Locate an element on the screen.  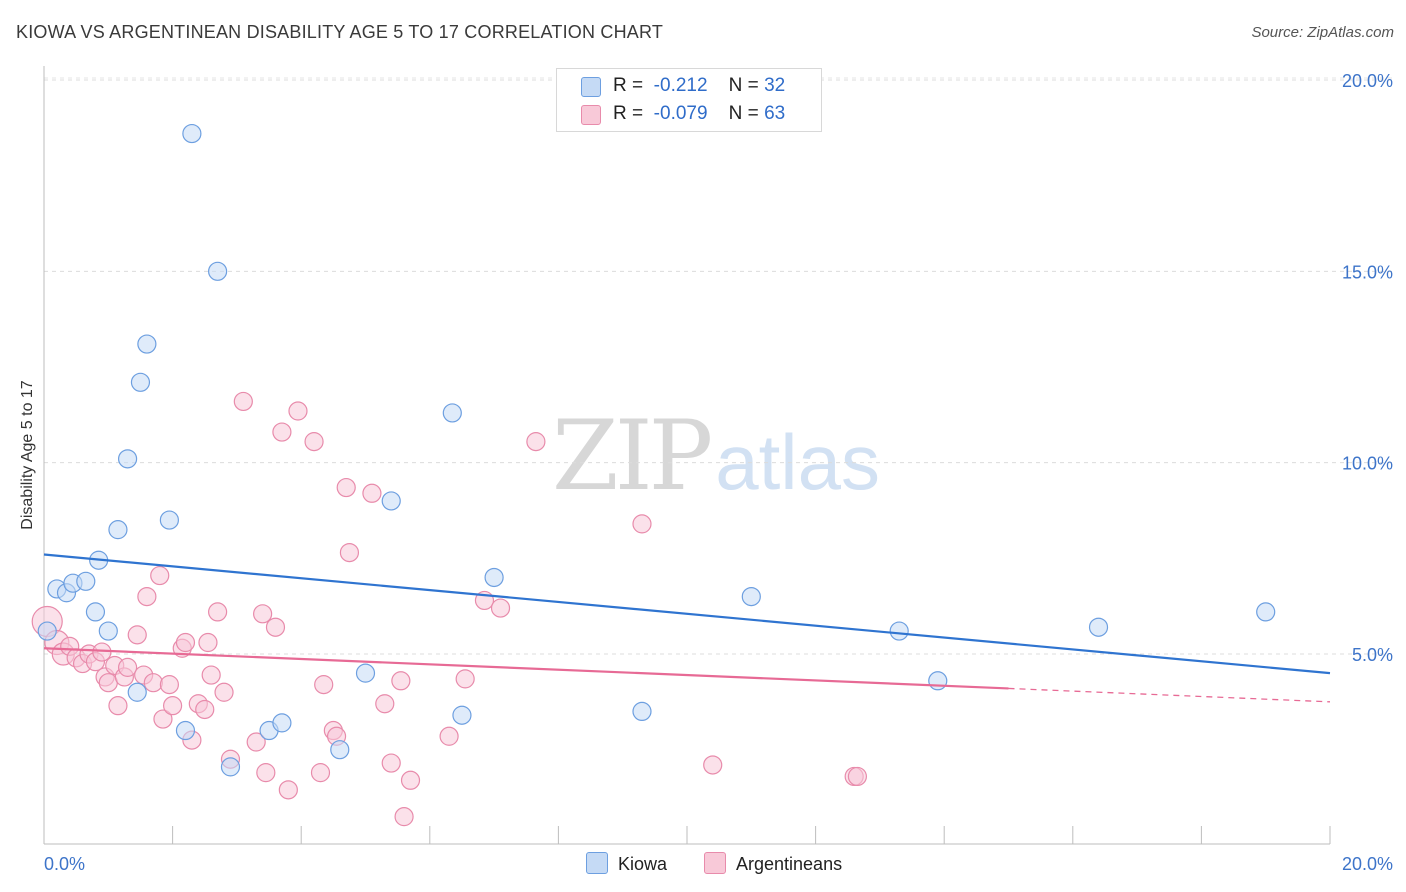
x-tick-label: 0.0% is located at coordinates (64, 864).